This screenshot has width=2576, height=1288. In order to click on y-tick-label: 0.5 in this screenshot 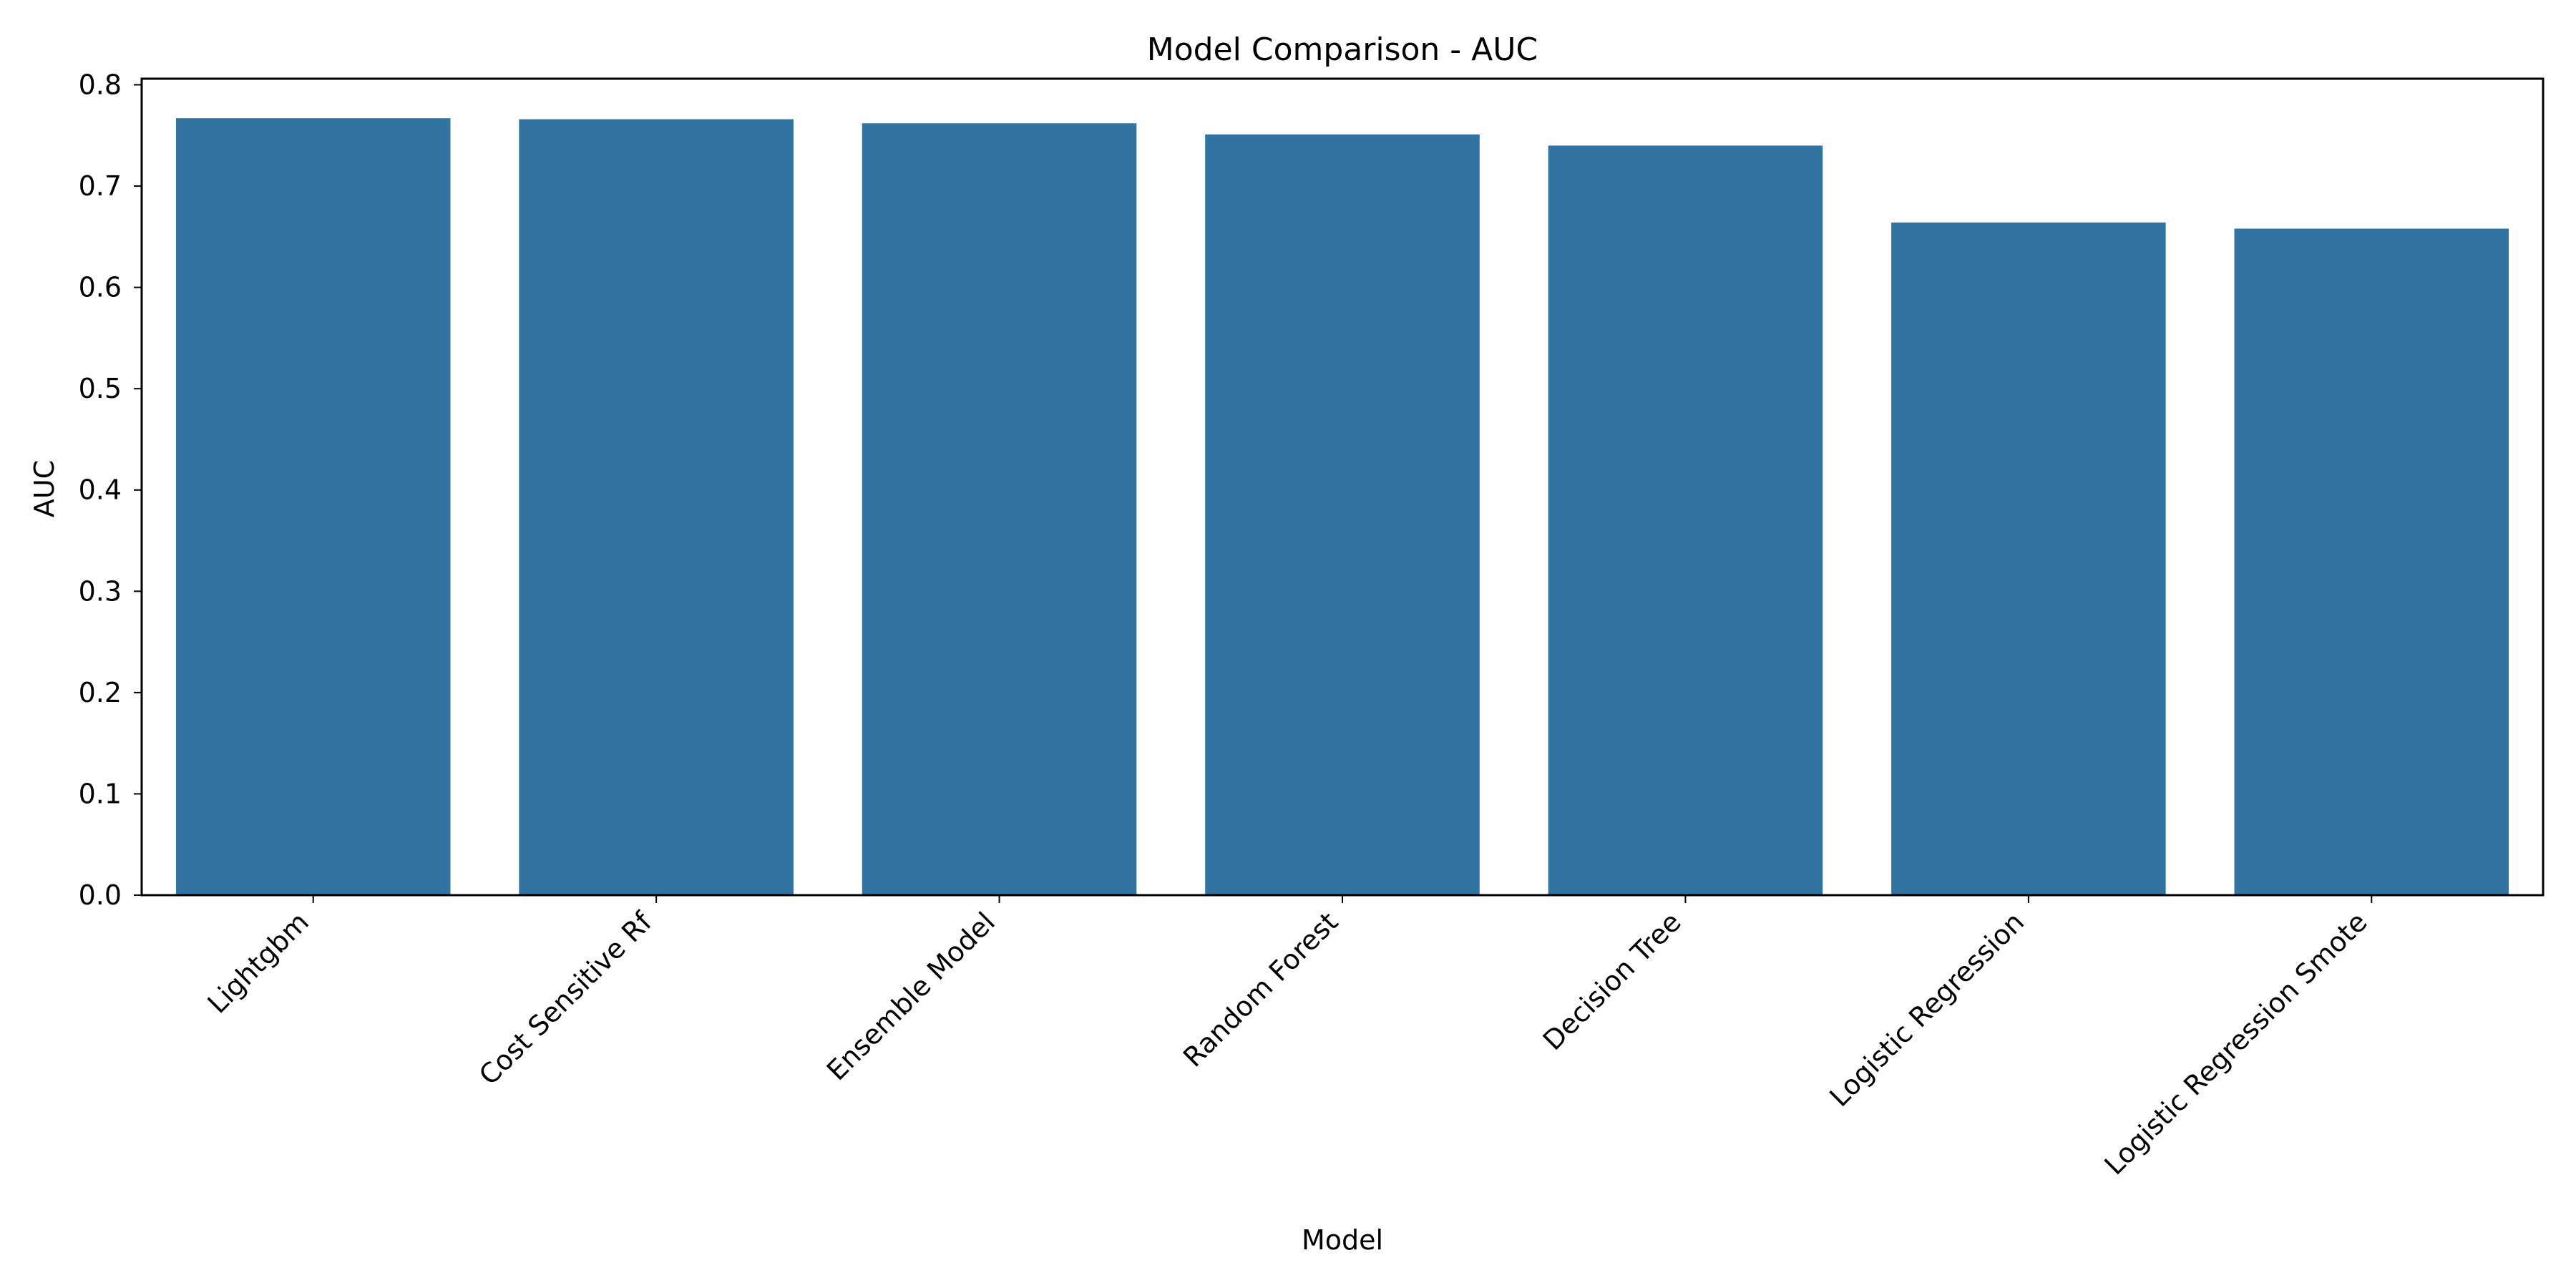, I will do `click(100, 389)`.